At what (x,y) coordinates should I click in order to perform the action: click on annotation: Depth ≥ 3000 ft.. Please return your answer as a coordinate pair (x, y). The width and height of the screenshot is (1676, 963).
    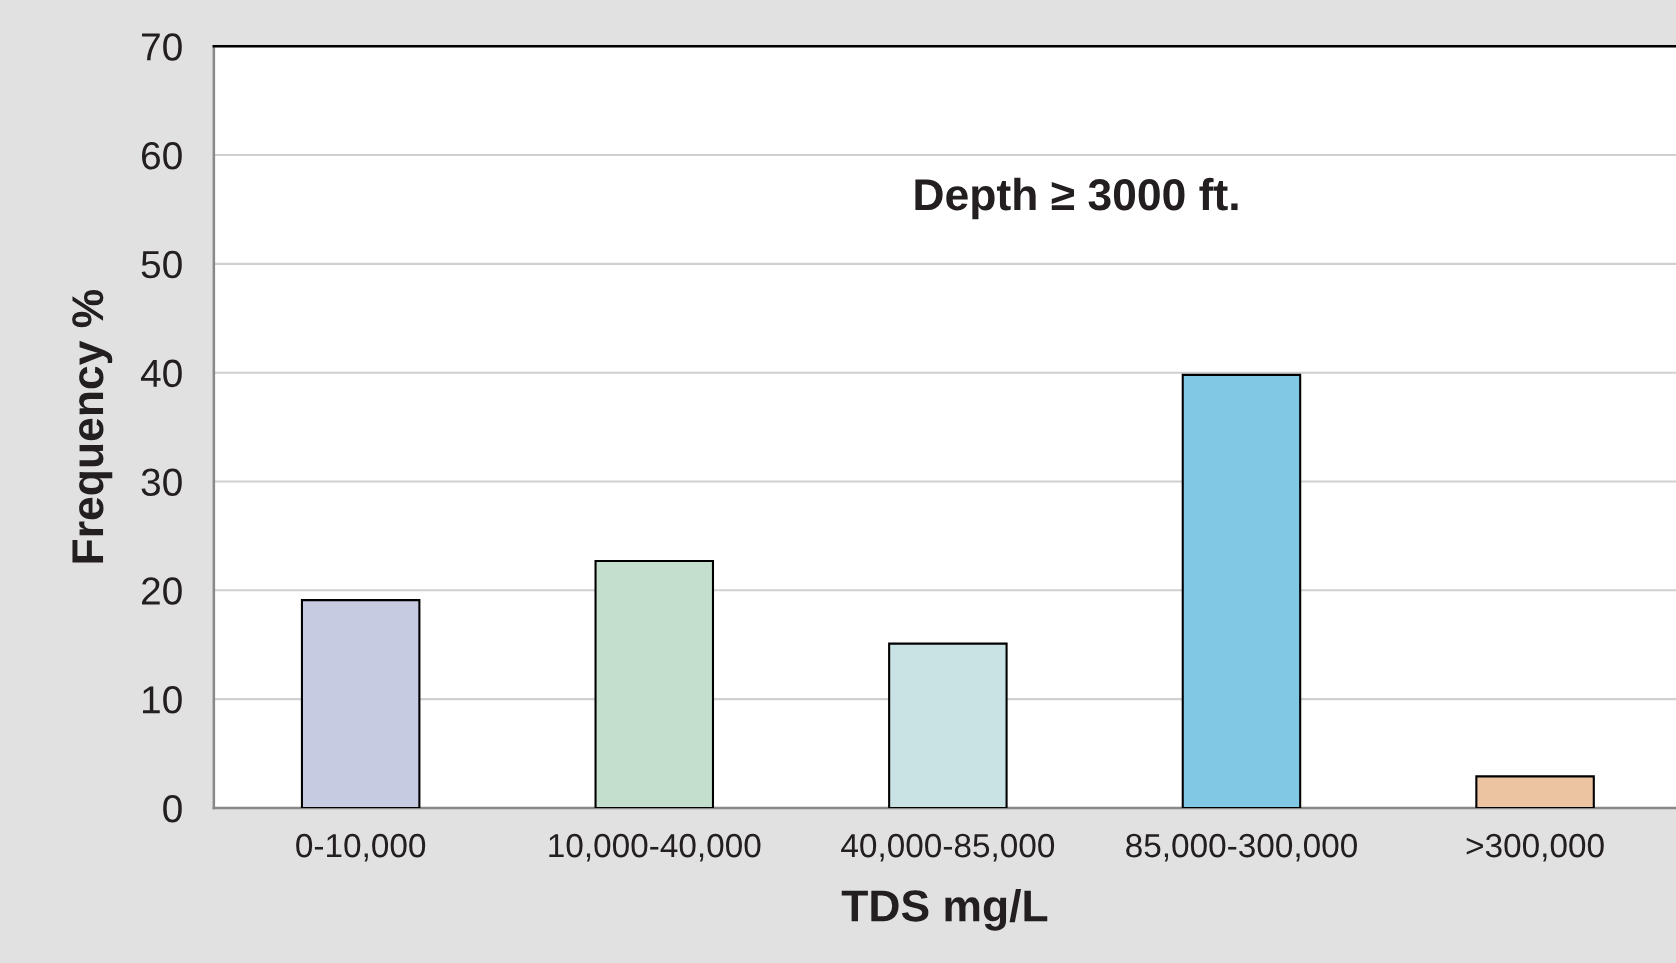
    Looking at the image, I should click on (1076, 198).